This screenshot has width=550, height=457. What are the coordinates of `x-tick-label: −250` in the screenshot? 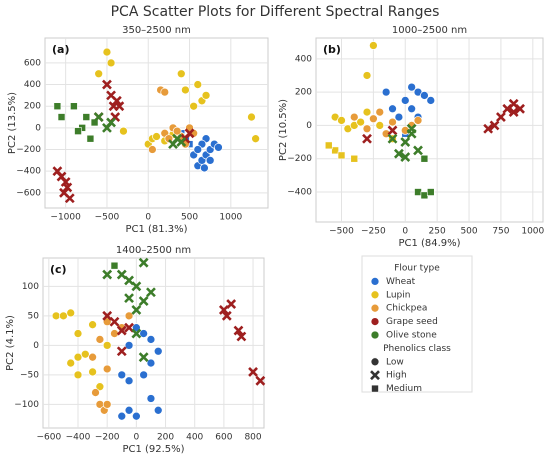 It's located at (373, 232).